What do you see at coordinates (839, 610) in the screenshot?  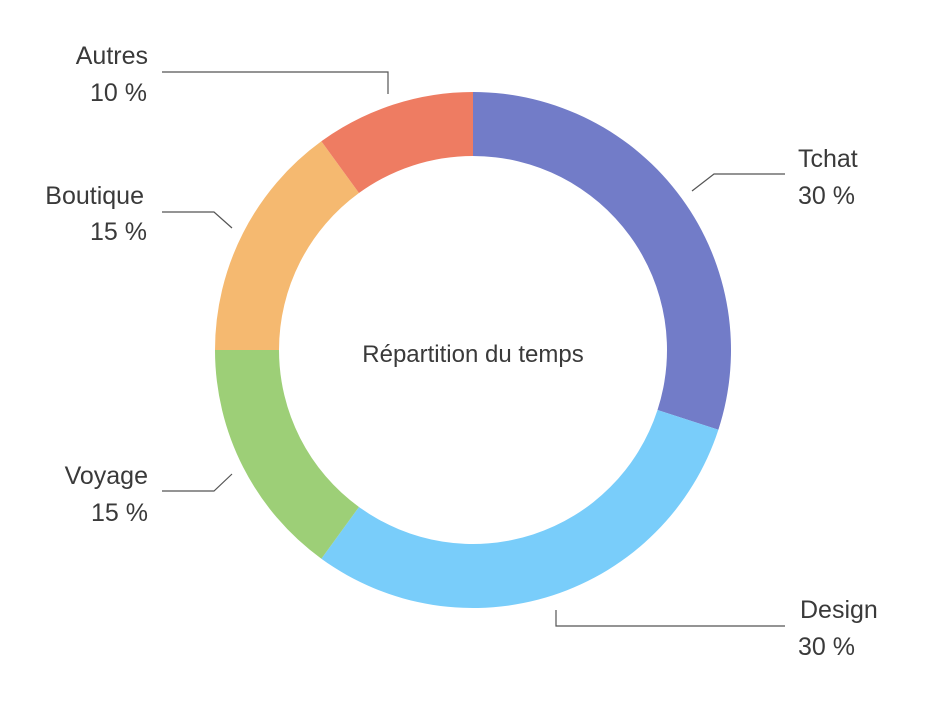 I see `slice-label-design: Design` at bounding box center [839, 610].